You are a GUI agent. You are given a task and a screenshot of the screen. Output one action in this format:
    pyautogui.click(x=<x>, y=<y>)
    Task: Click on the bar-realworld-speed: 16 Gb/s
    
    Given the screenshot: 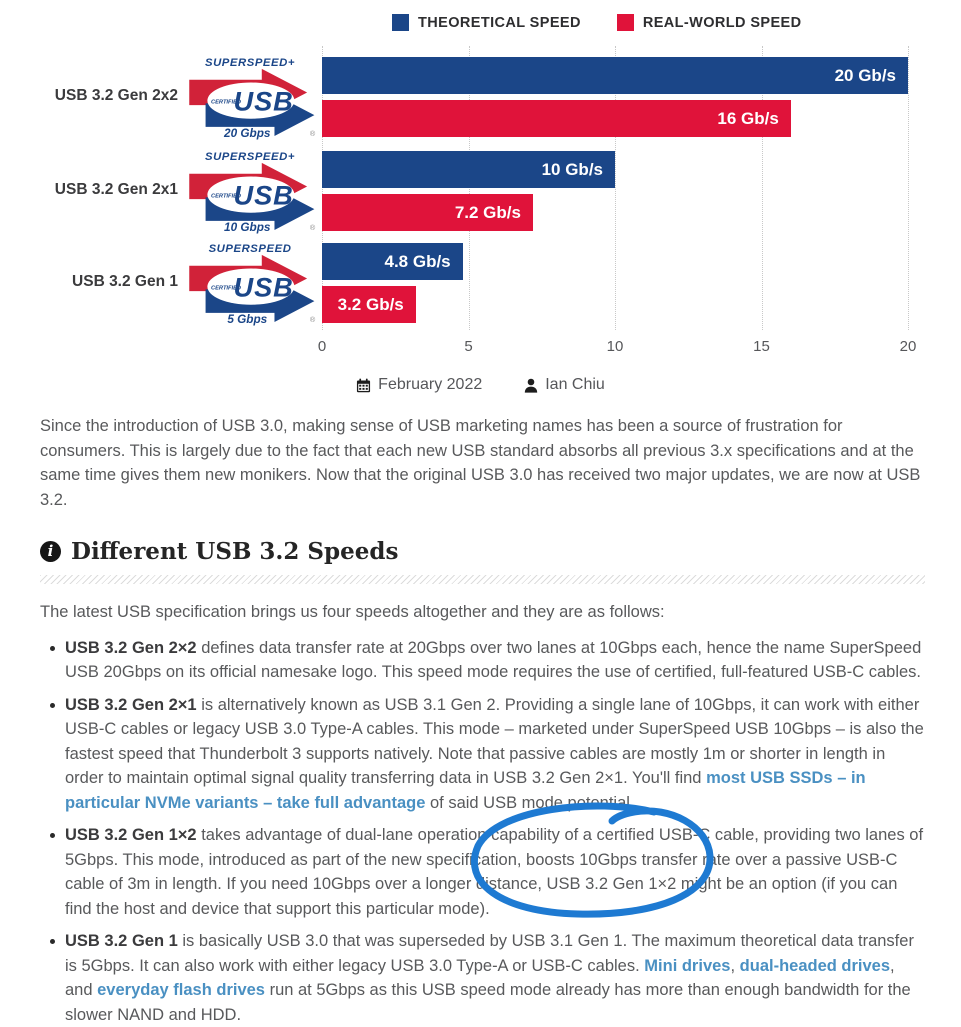 What is the action you would take?
    pyautogui.click(x=556, y=118)
    